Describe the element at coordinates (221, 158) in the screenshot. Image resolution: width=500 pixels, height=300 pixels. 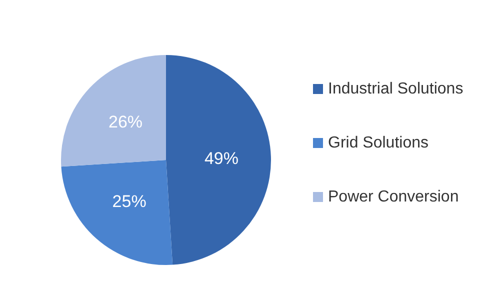
I see `data-label: 49%` at that location.